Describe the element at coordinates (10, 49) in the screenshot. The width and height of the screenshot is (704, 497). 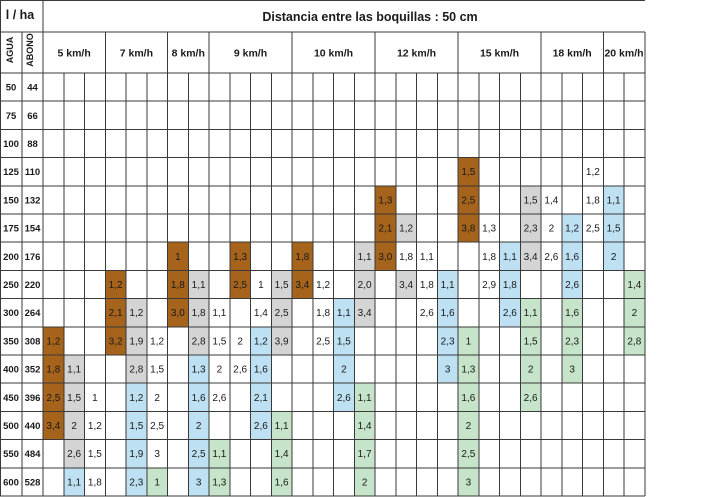
I see `agua-column-header: AGUA` at that location.